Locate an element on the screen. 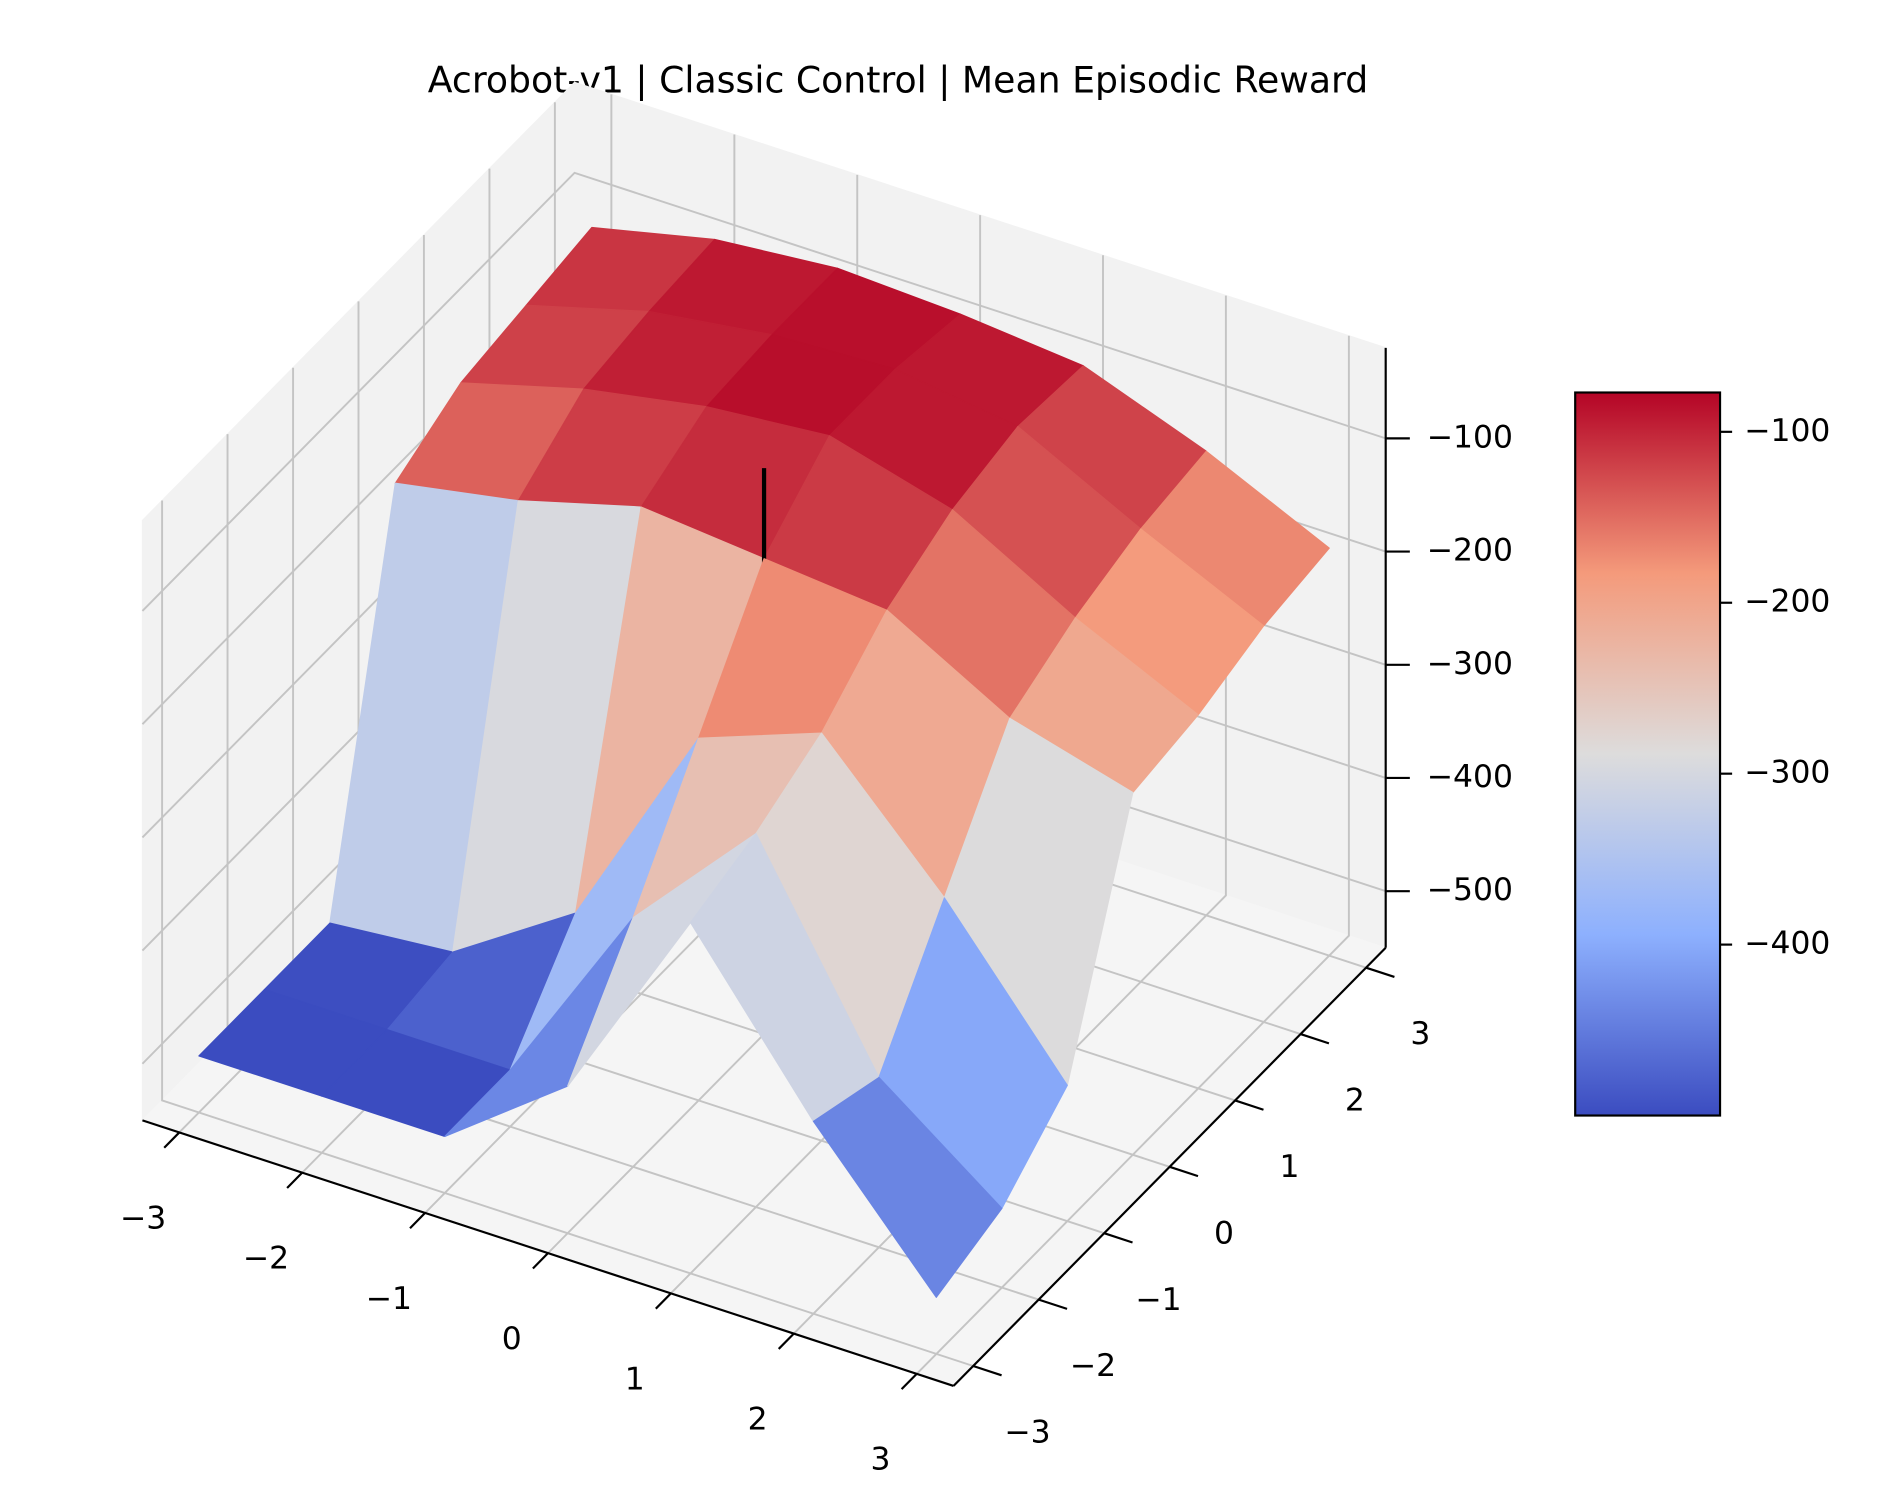 Image resolution: width=1883 pixels, height=1502 pixels. y-tick-label: −1 is located at coordinates (1158, 1300).